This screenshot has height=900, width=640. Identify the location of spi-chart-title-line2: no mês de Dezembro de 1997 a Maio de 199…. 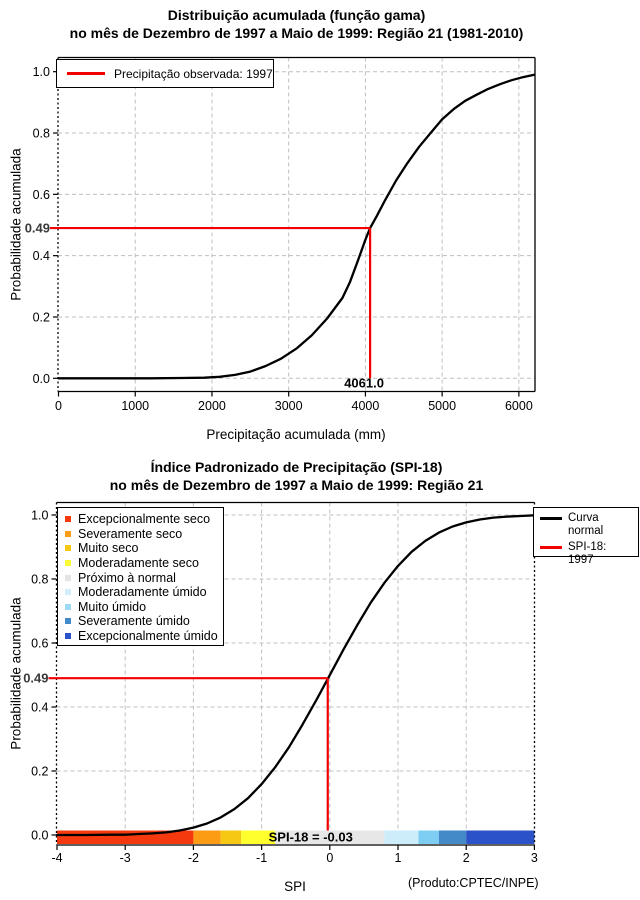
(296, 485).